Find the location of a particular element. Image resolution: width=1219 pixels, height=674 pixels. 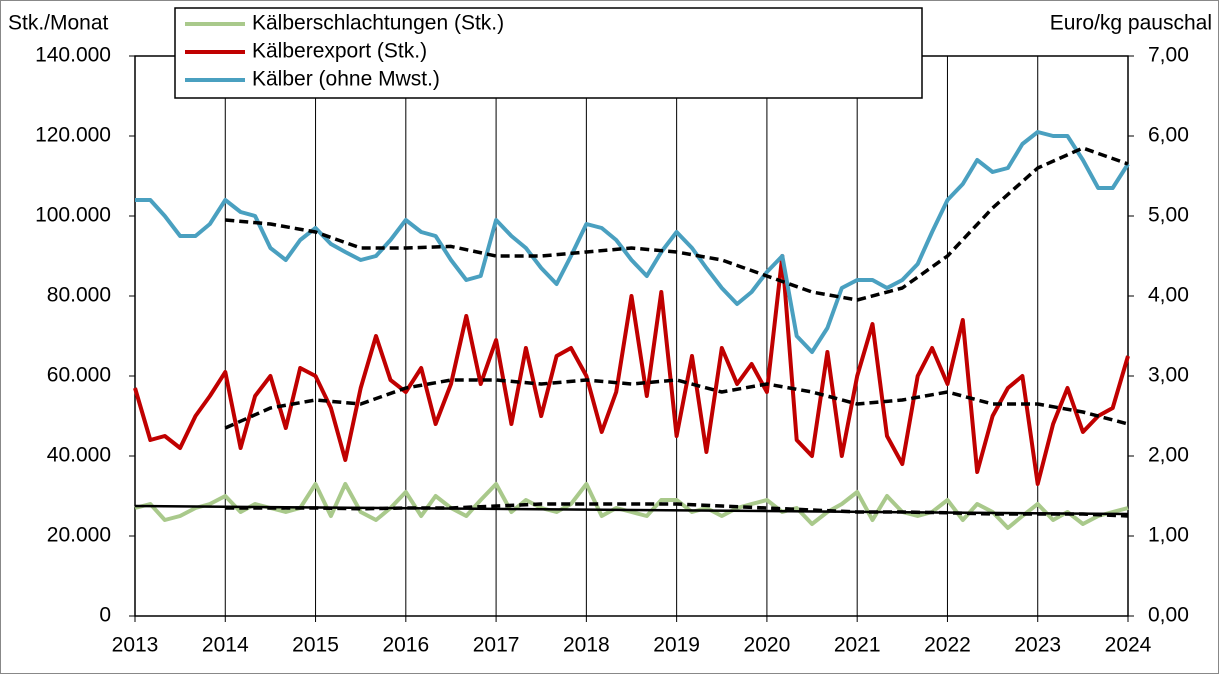

y2-tick-label: 0,00 is located at coordinates (1168, 615).